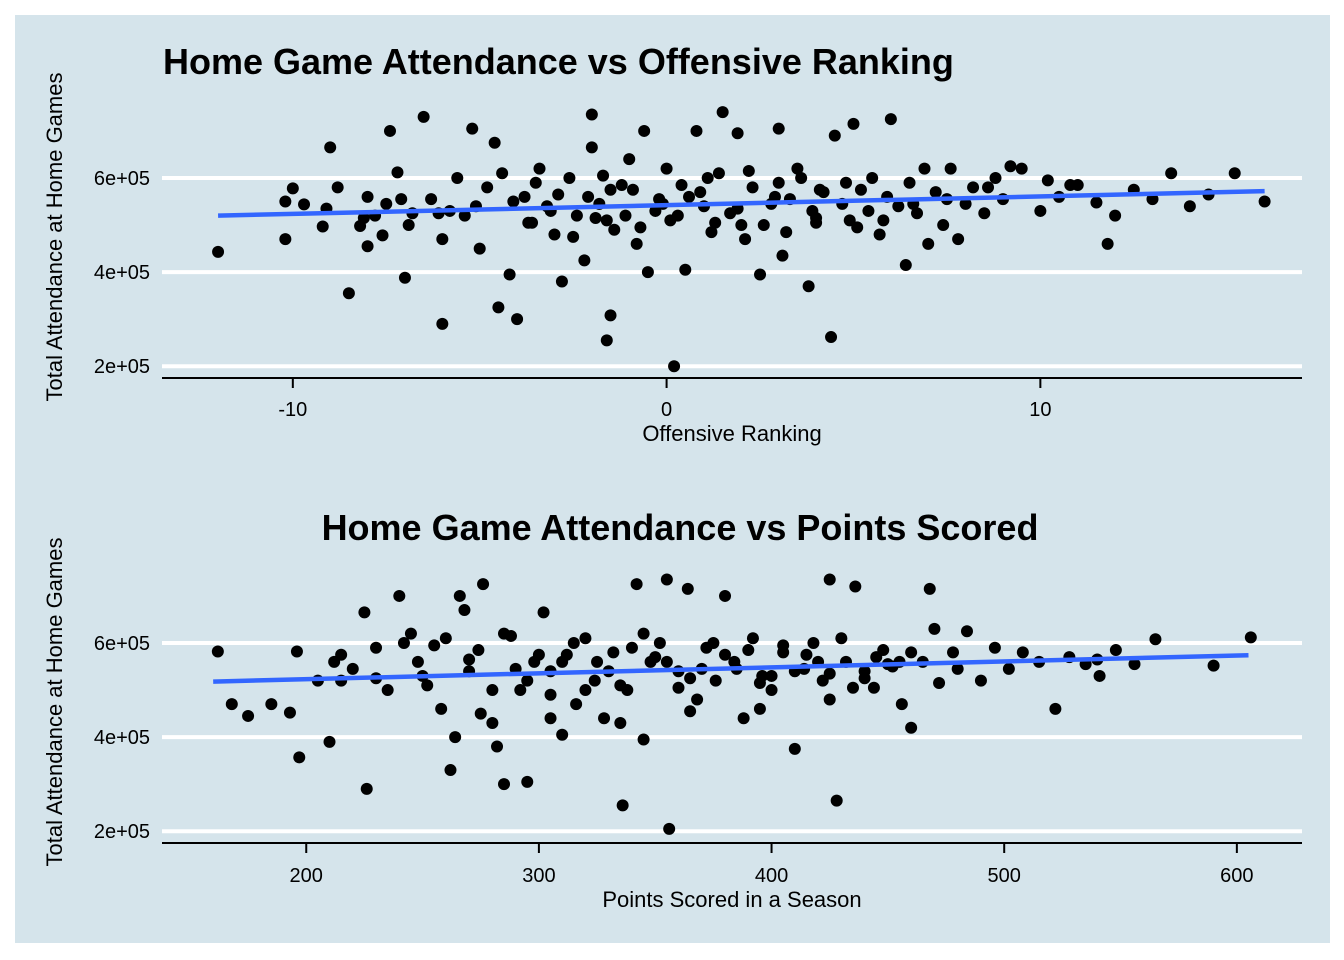 The height and width of the screenshot is (960, 1344). What do you see at coordinates (731, 433) in the screenshot?
I see `x-axis-label: Offensive Ranking` at bounding box center [731, 433].